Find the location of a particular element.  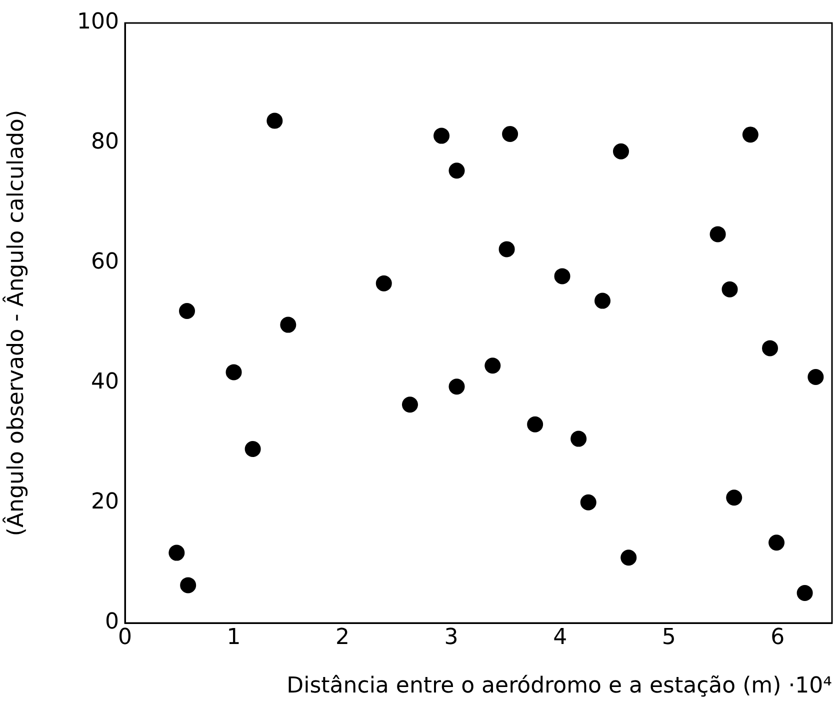

x-tick-label: 2 is located at coordinates (343, 637).